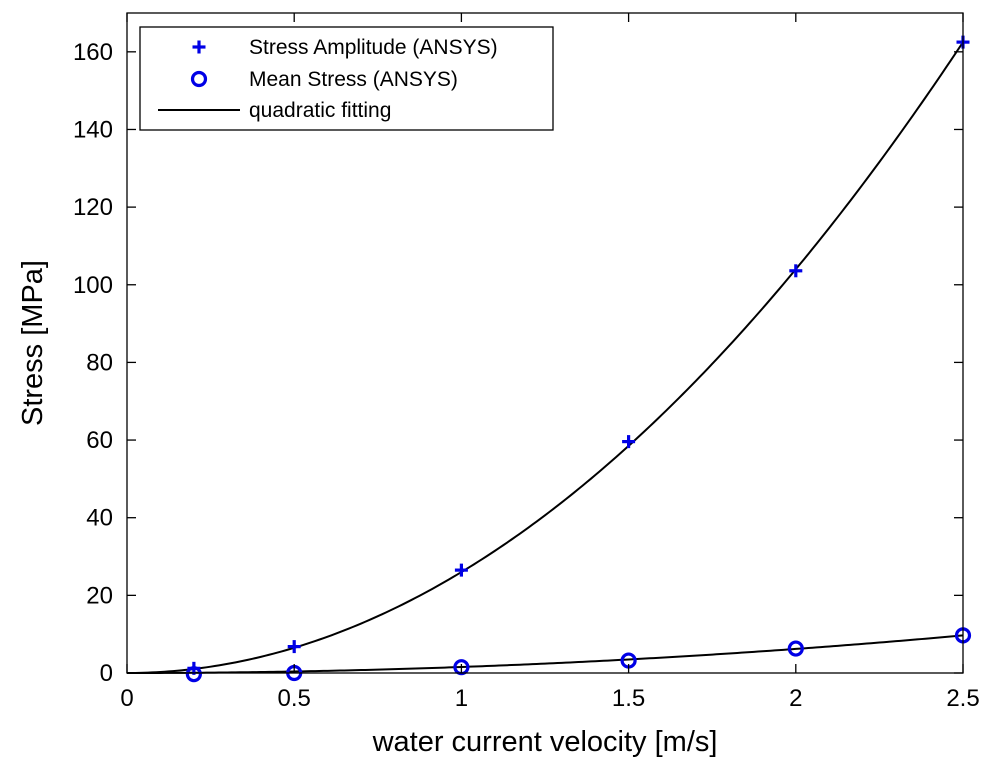  What do you see at coordinates (33, 343) in the screenshot?
I see `y-axis-label: Stress [MPa]` at bounding box center [33, 343].